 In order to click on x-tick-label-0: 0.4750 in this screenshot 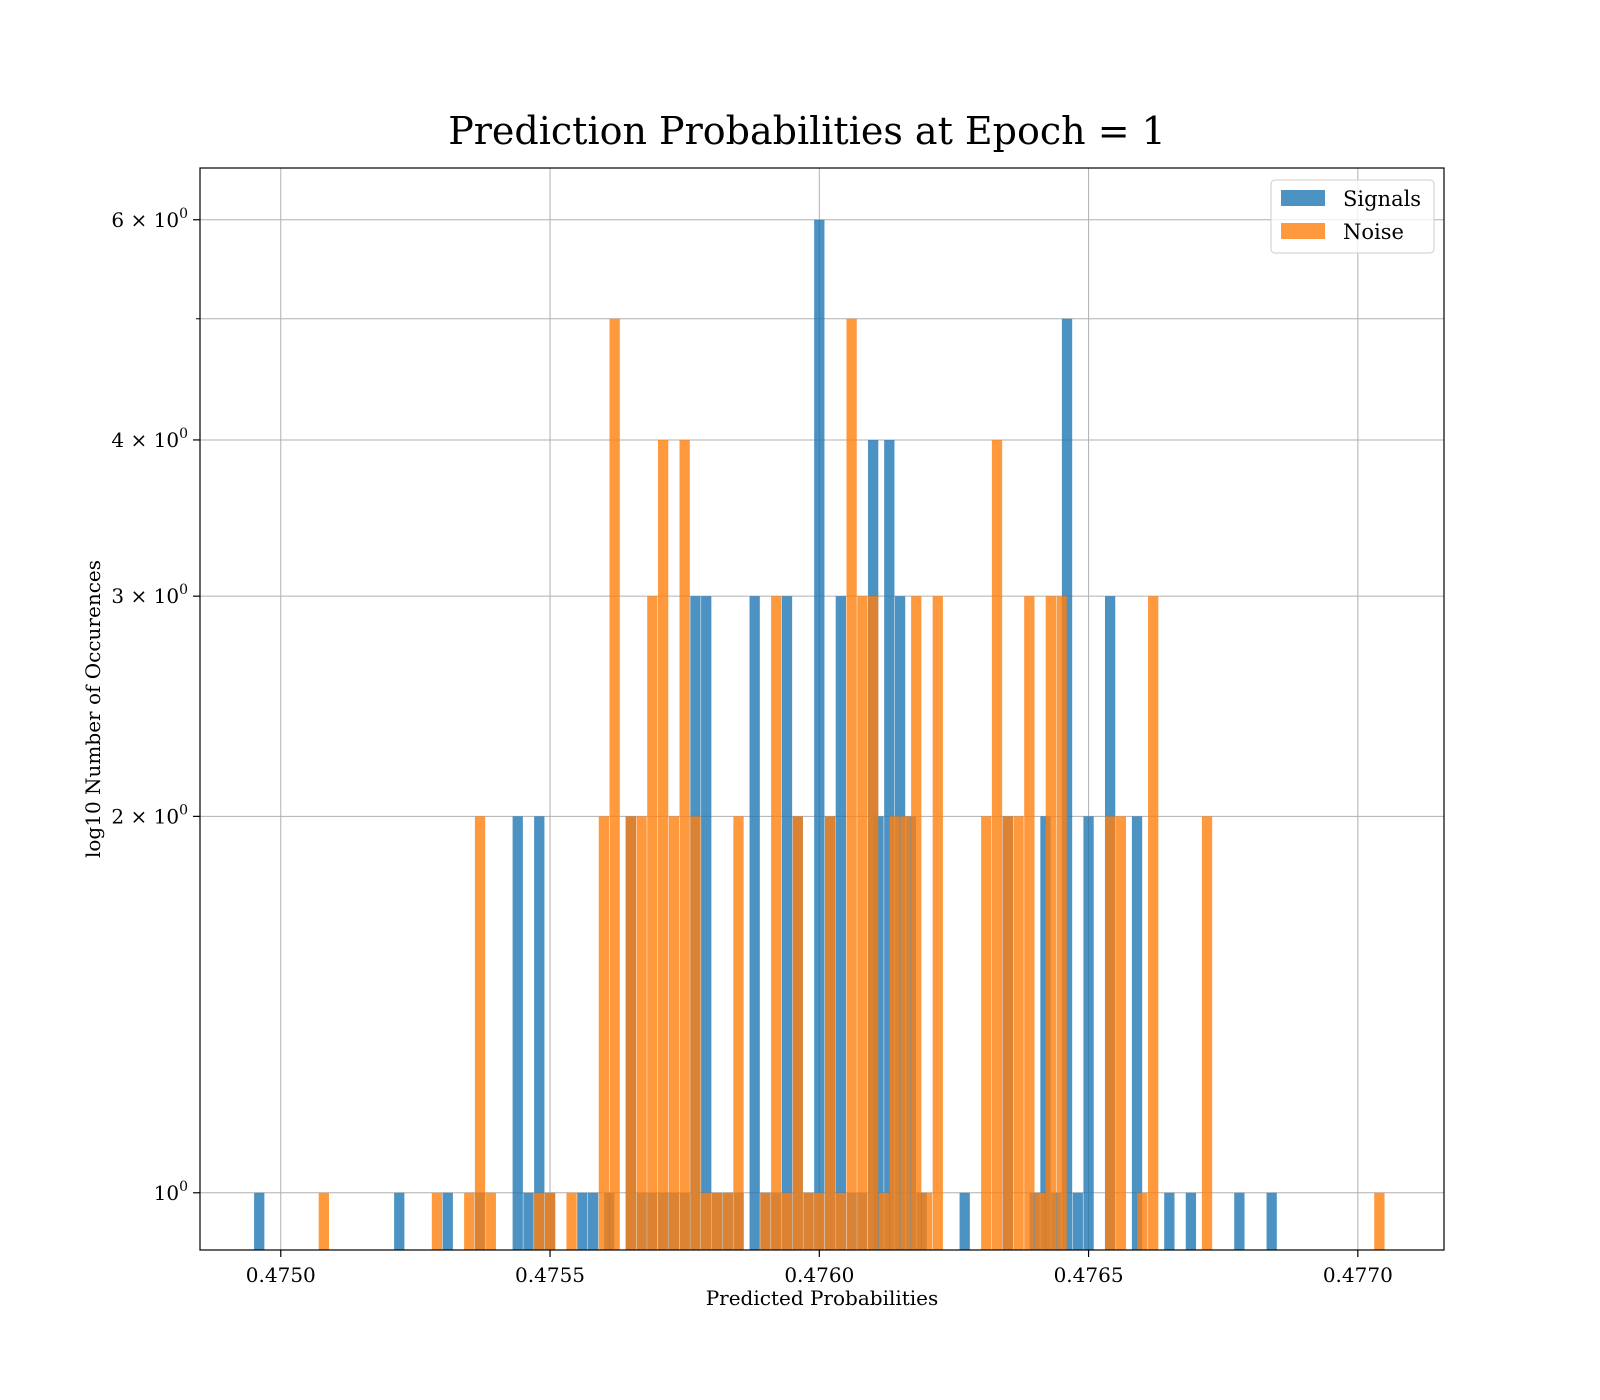, I will do `click(281, 1275)`.